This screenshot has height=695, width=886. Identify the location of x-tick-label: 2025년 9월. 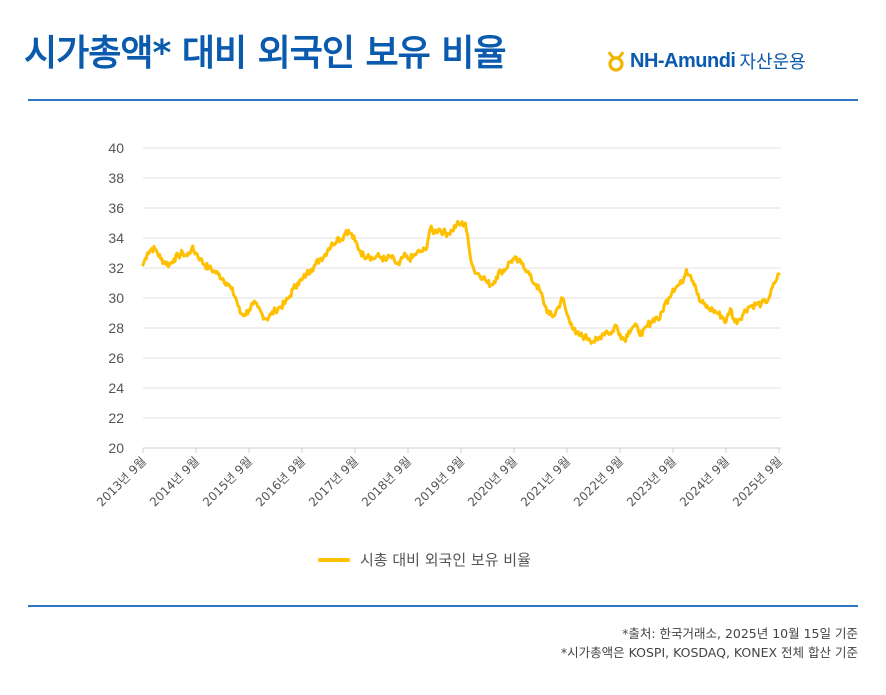
(757, 481).